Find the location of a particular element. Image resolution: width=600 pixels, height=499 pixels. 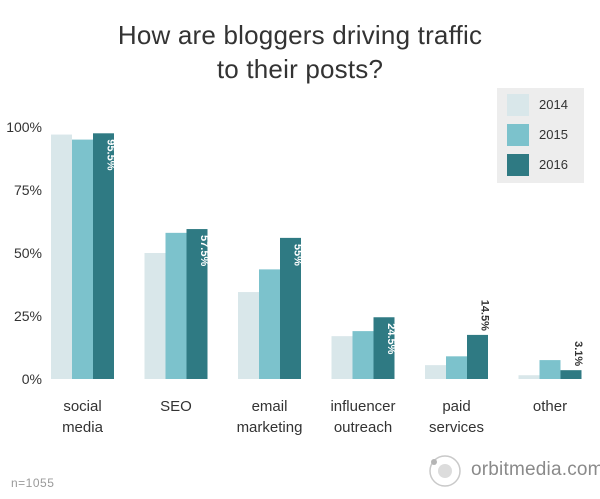

x-category-label: other is located at coordinates (550, 406).